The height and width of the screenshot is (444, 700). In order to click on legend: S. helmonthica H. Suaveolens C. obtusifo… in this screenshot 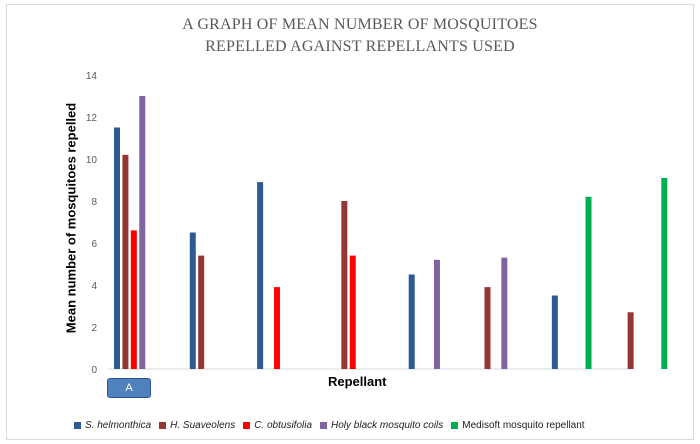, I will do `click(329, 425)`.